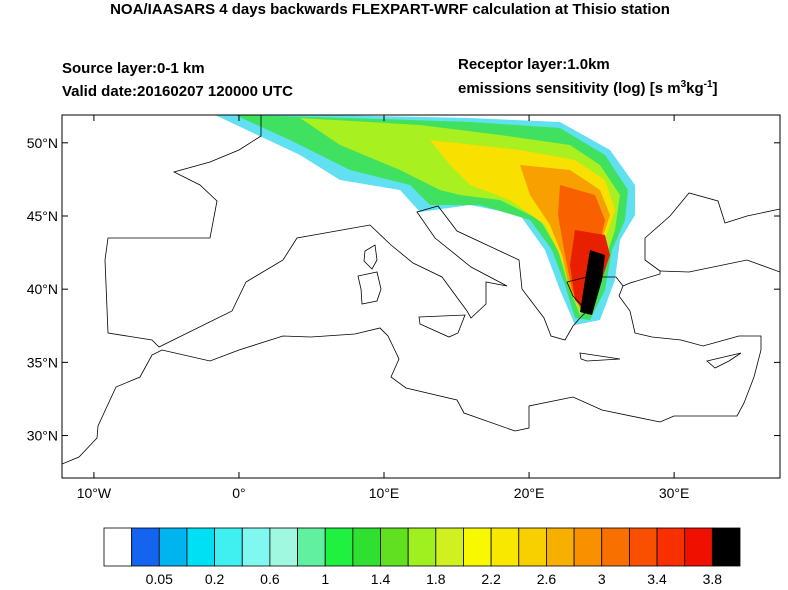 The width and height of the screenshot is (788, 590). What do you see at coordinates (684, 84) in the screenshot?
I see `units-sup: 3` at bounding box center [684, 84].